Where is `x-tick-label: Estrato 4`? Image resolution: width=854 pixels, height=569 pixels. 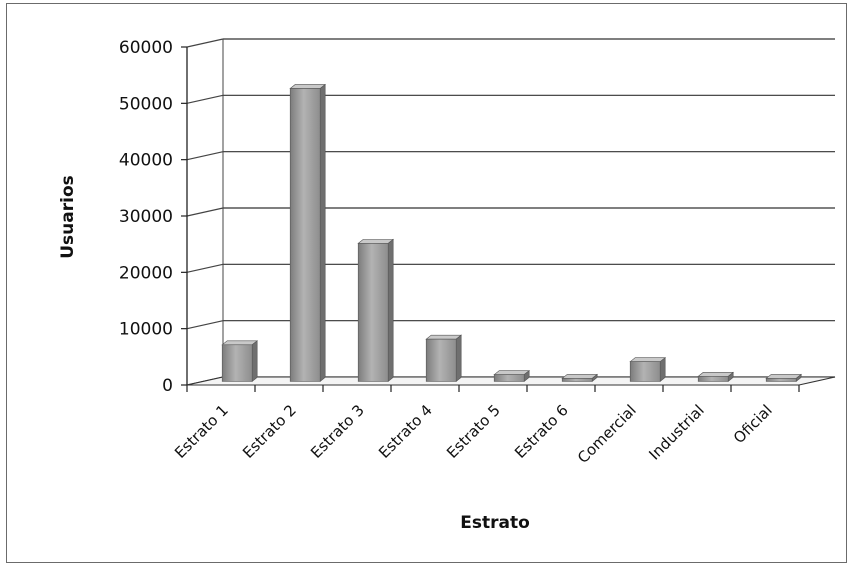
x-tick-label: Estrato 4 is located at coordinates (405, 431).